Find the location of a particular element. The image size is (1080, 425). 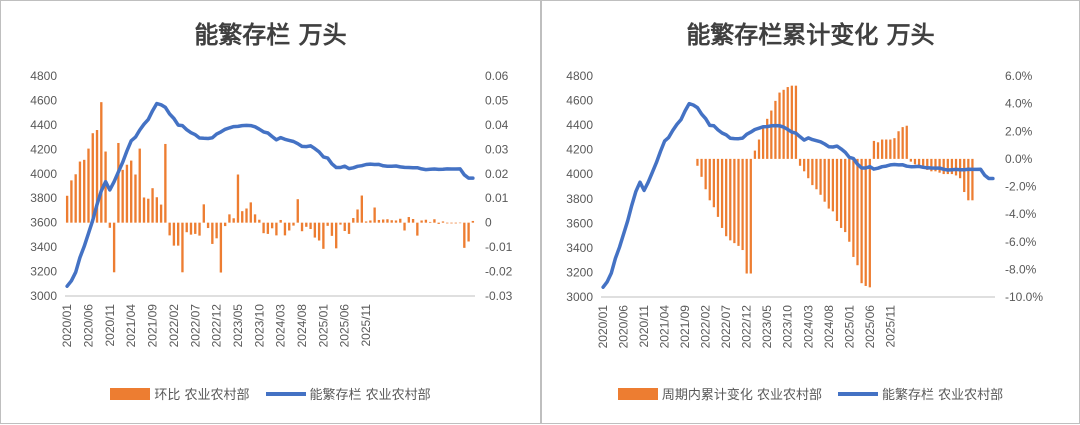

legend-label-bar: 环比 农业农村部 is located at coordinates (202, 395).